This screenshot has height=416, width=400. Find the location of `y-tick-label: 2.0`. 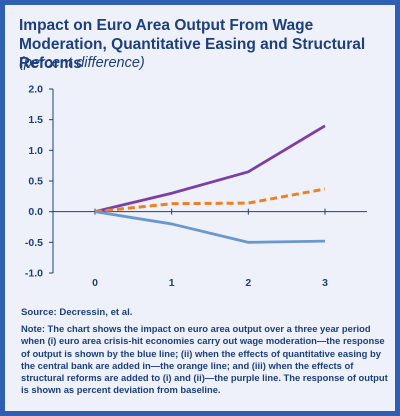

y-tick-label: 2.0 is located at coordinates (35, 90).